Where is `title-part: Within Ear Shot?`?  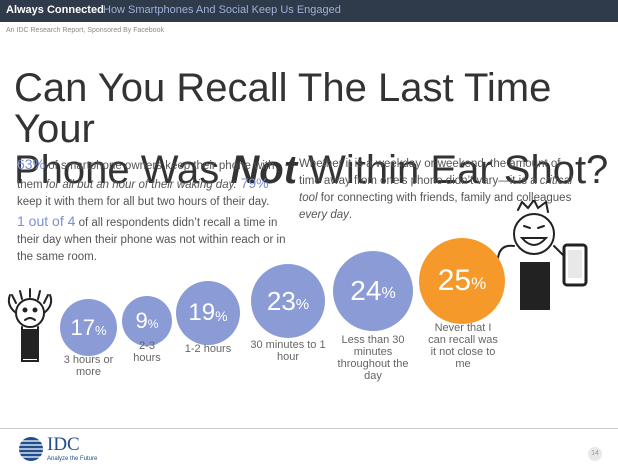
title-part: Within Ear Shot? is located at coordinates (453, 170).